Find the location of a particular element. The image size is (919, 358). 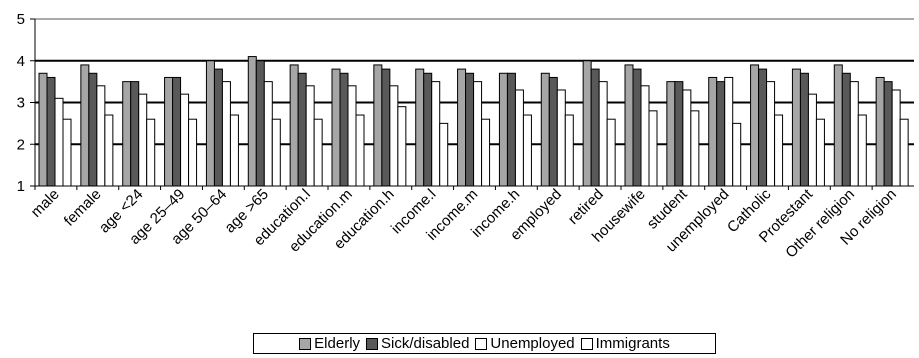

legend-item-sick-disabled: Sick/disabled is located at coordinates (417, 343).